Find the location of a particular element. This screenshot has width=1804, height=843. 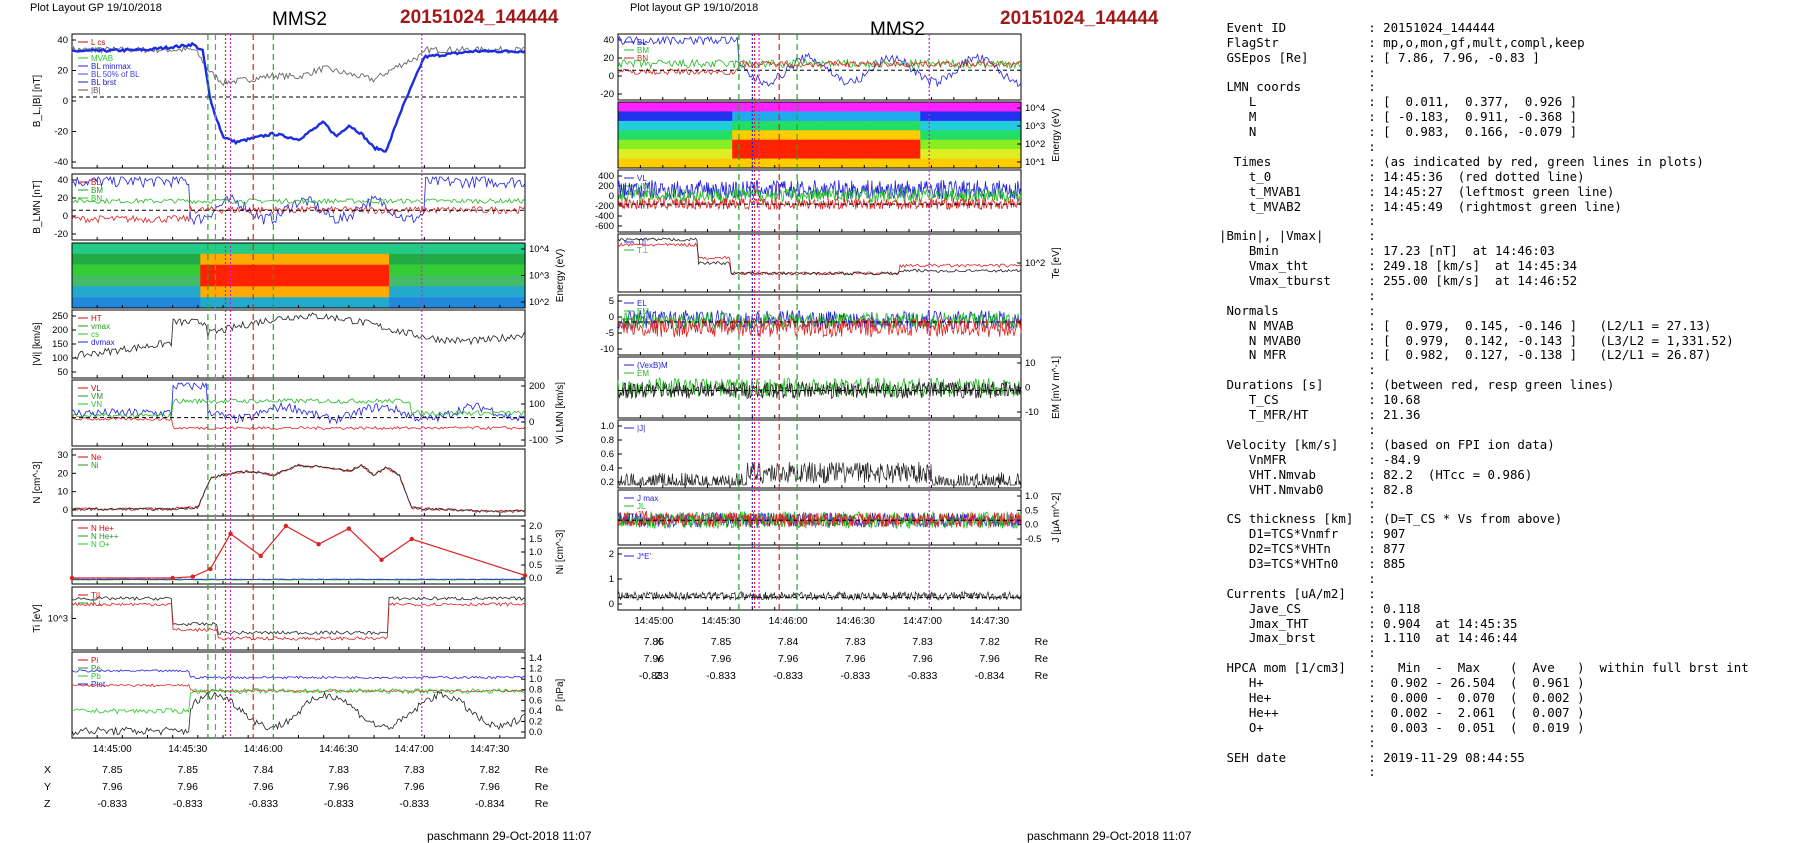

metadata-value: : 82.8 is located at coordinates (1390, 489).